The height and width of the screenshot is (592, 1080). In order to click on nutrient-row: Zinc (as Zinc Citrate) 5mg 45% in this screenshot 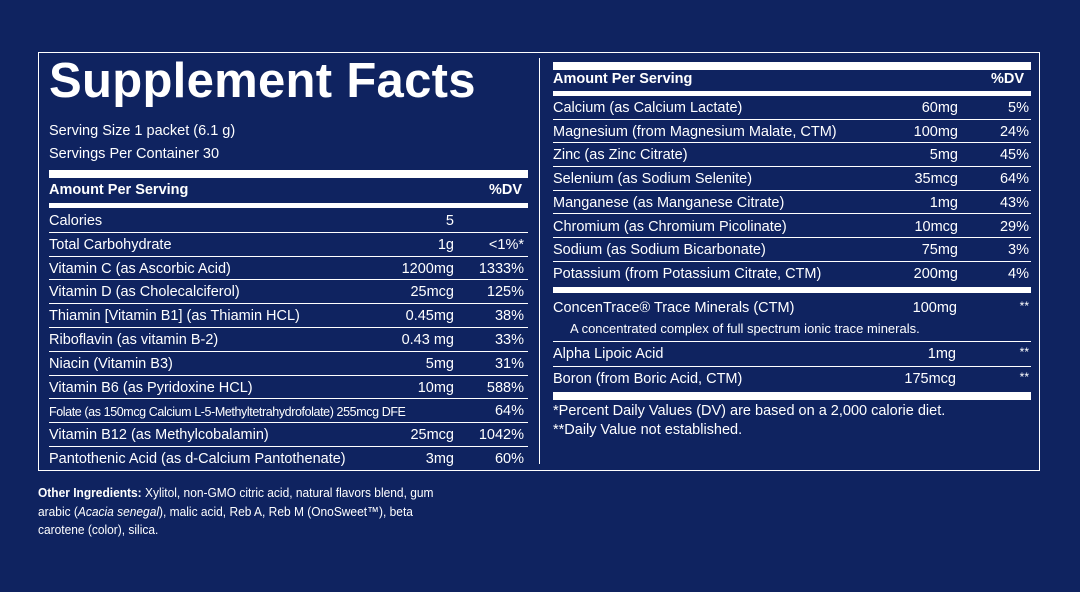, I will do `click(792, 155)`.